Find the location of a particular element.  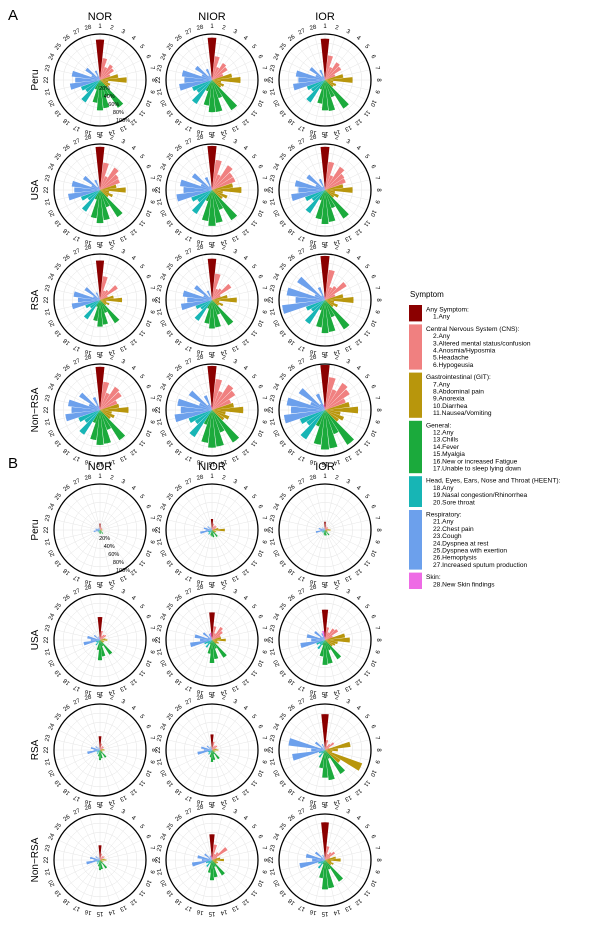

spoke-label-9: 9 is located at coordinates (263, 541).